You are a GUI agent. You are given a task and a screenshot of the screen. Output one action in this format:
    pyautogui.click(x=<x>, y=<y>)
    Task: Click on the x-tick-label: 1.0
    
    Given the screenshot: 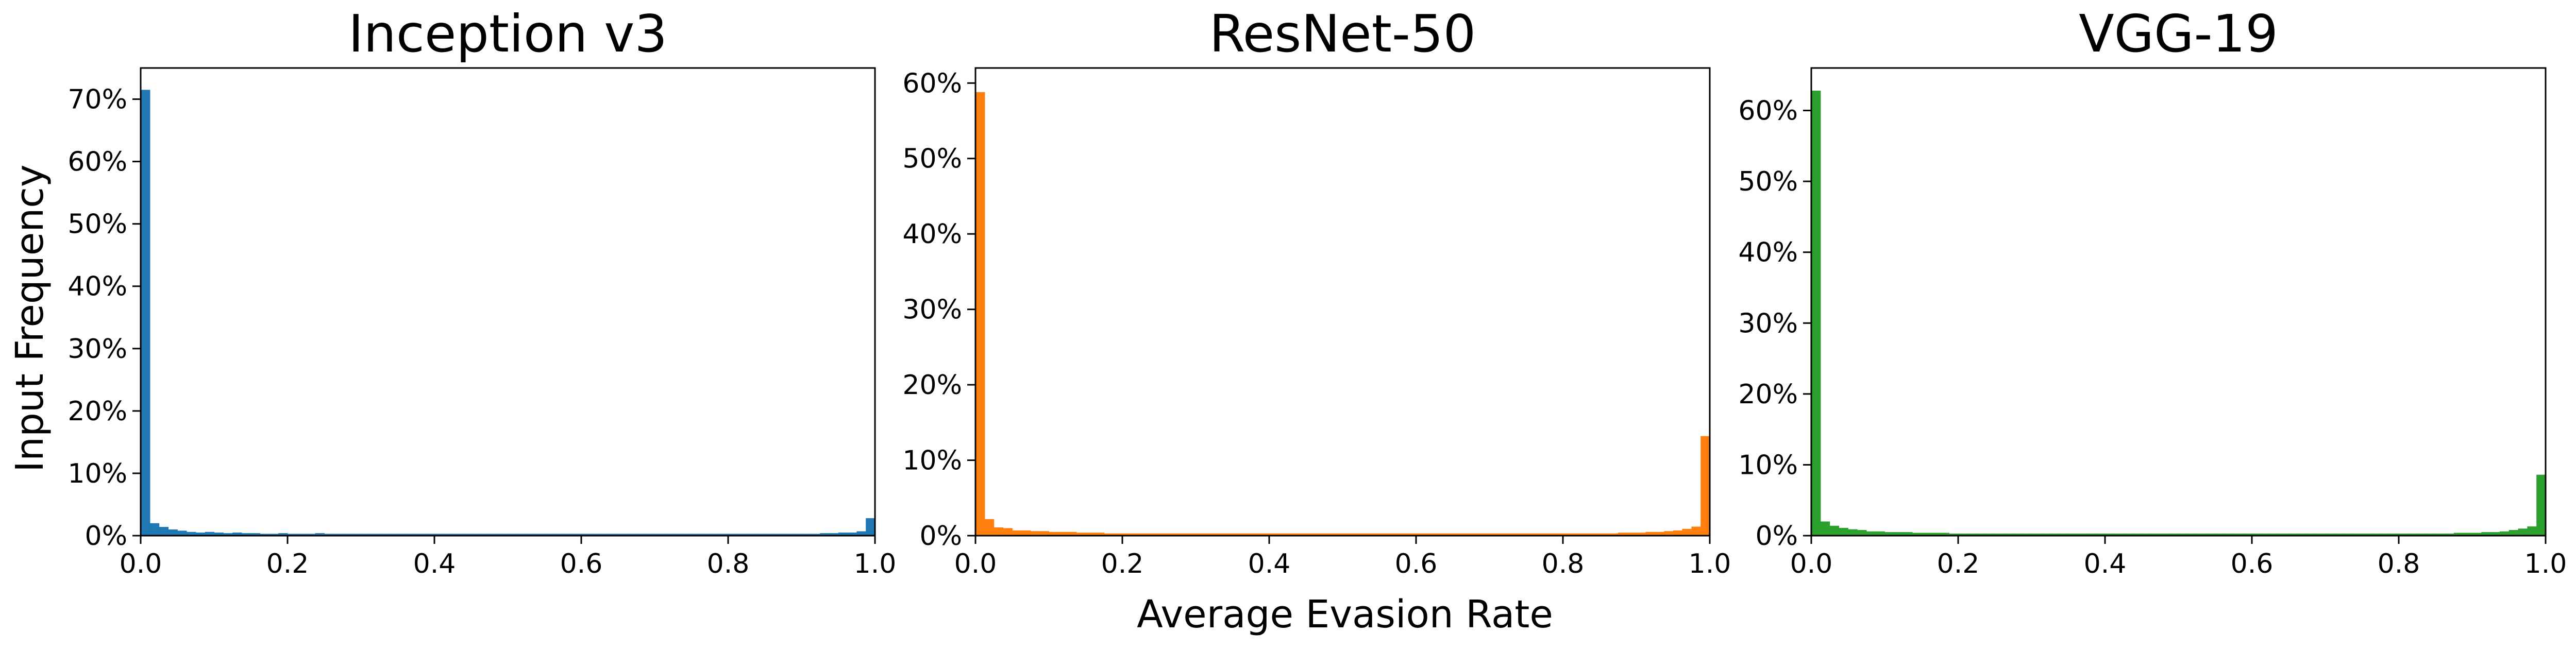 What is the action you would take?
    pyautogui.click(x=1710, y=564)
    